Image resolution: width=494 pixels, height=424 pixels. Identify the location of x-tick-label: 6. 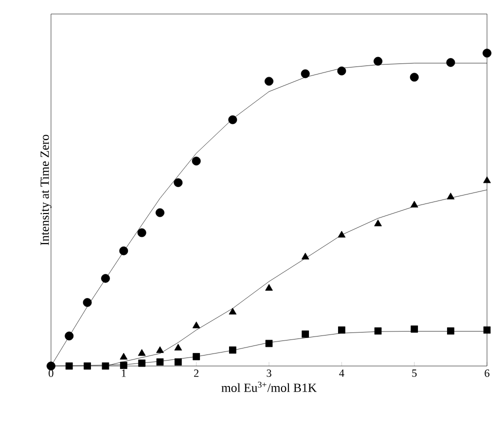
(487, 373).